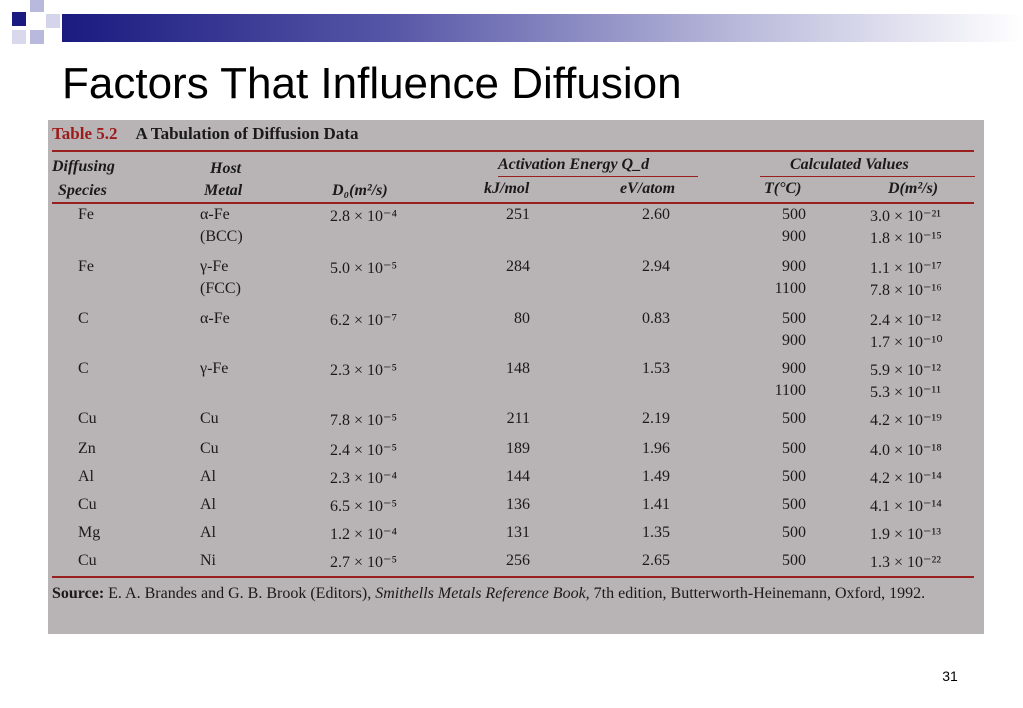 This screenshot has width=1023, height=708. What do you see at coordinates (906, 562) in the screenshot?
I see `cell-diffusivity: 1.3 × 10⁻²²` at bounding box center [906, 562].